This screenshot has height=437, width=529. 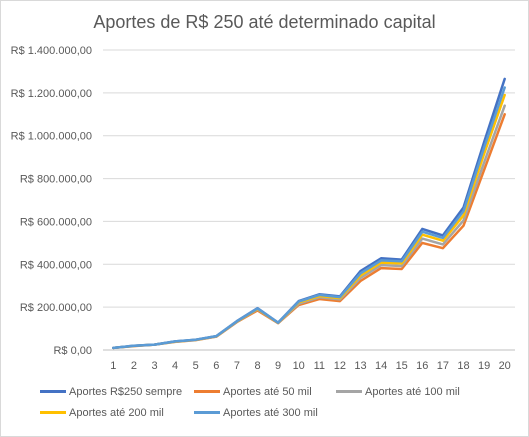 I want to click on x-tick-label: 9, so click(x=278, y=366).